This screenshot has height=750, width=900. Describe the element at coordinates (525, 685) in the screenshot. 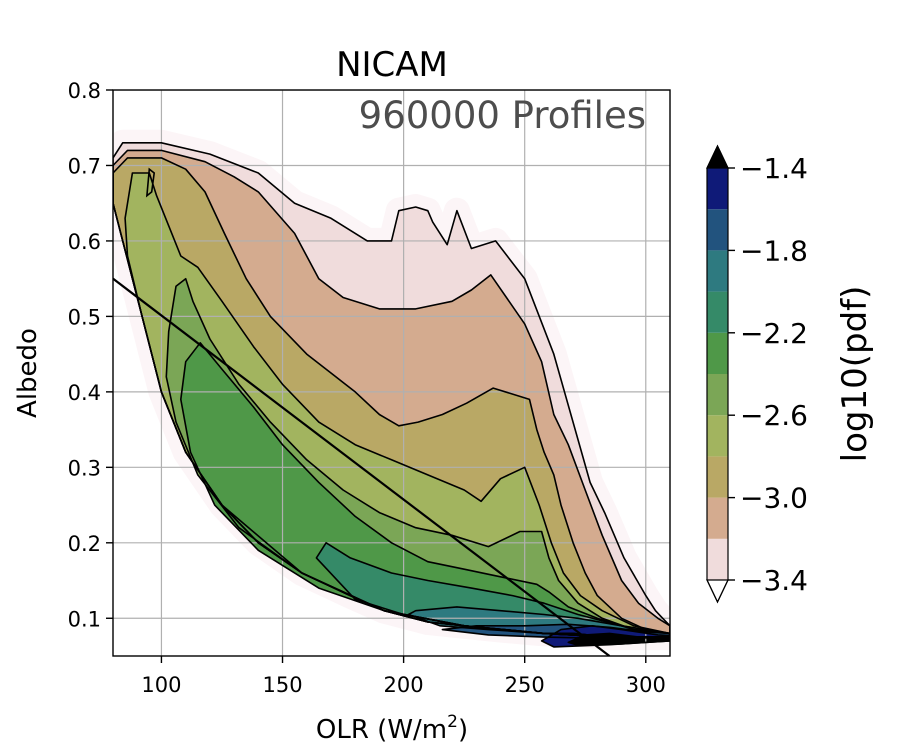

I see `x-tick-label: 250` at that location.